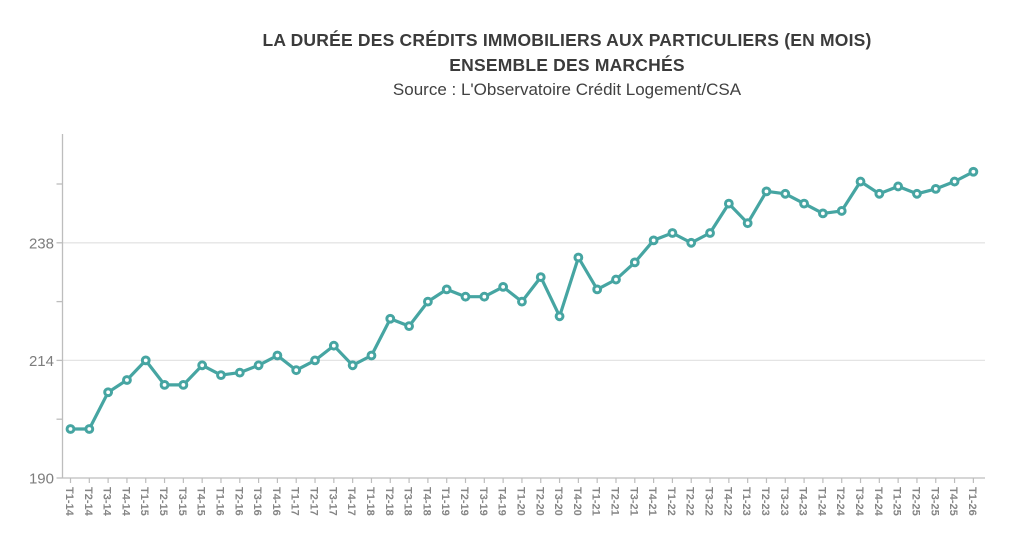 The image size is (1024, 548). What do you see at coordinates (41, 243) in the screenshot?
I see `y-tick-label: 238` at bounding box center [41, 243].